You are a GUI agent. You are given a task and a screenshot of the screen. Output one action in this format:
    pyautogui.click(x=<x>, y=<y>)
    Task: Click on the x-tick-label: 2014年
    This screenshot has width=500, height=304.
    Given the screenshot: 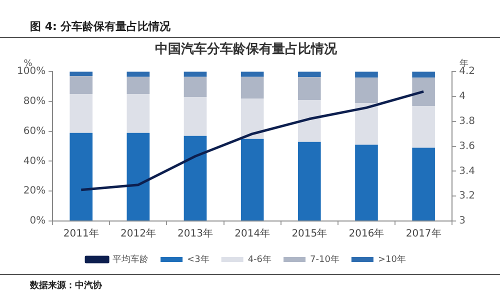 What is the action you would take?
    pyautogui.click(x=252, y=234)
    